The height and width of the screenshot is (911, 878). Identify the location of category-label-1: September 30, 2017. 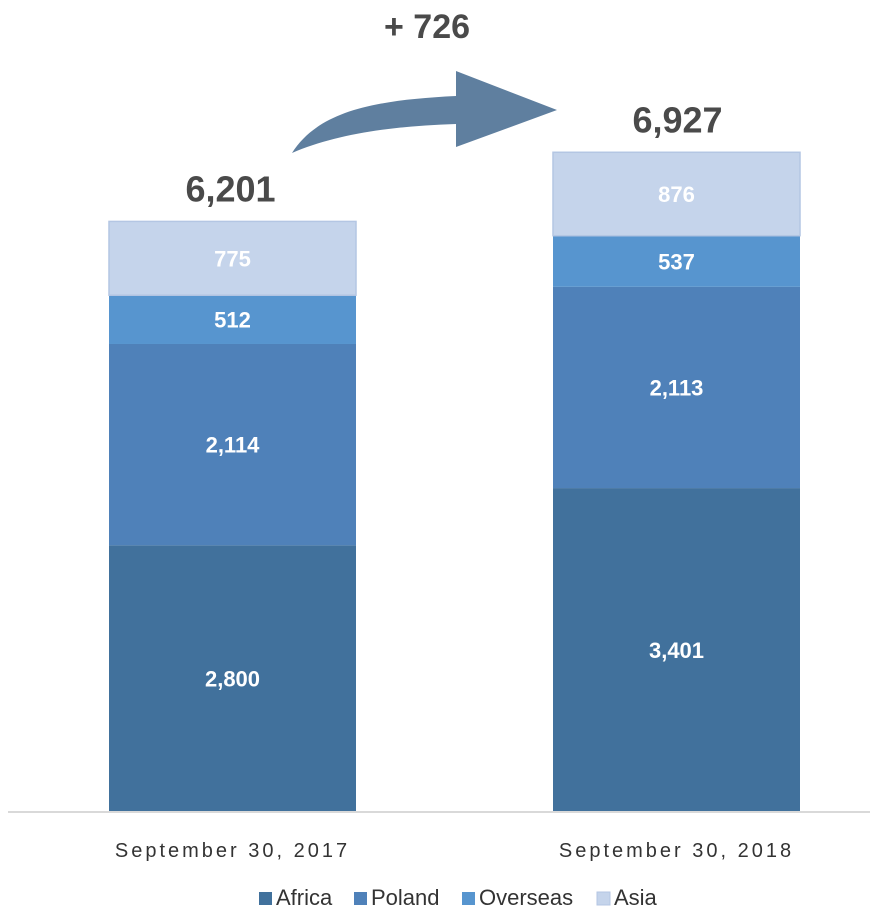
(232, 851).